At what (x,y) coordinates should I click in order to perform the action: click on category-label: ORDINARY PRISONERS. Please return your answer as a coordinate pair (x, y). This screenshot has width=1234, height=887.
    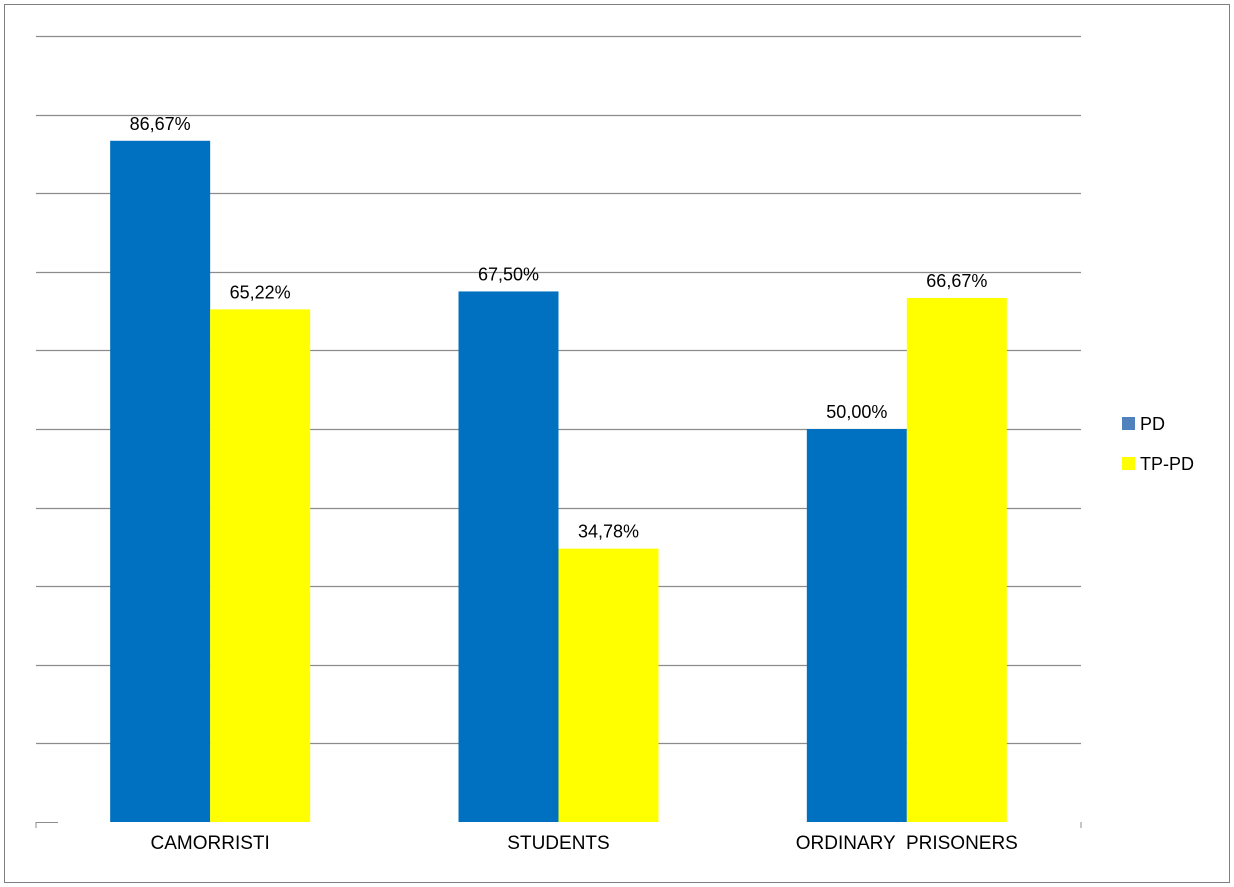
    Looking at the image, I should click on (907, 843).